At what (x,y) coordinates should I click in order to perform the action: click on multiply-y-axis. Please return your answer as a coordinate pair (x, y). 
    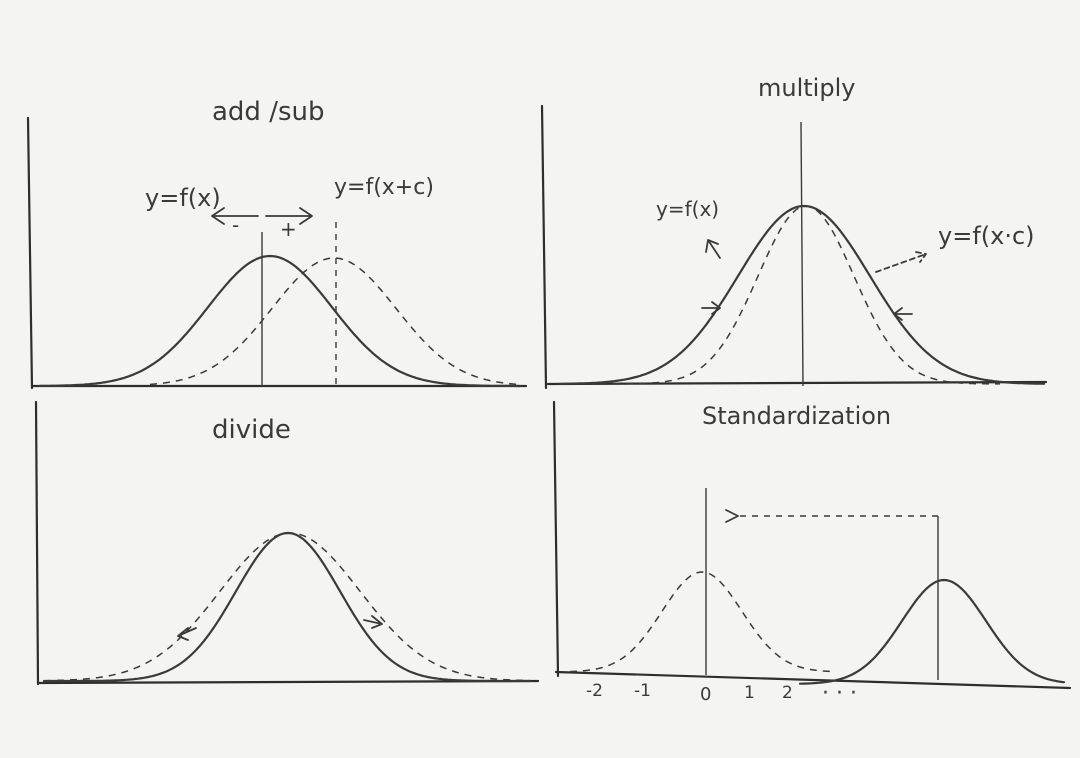
    Looking at the image, I should click on (544, 247).